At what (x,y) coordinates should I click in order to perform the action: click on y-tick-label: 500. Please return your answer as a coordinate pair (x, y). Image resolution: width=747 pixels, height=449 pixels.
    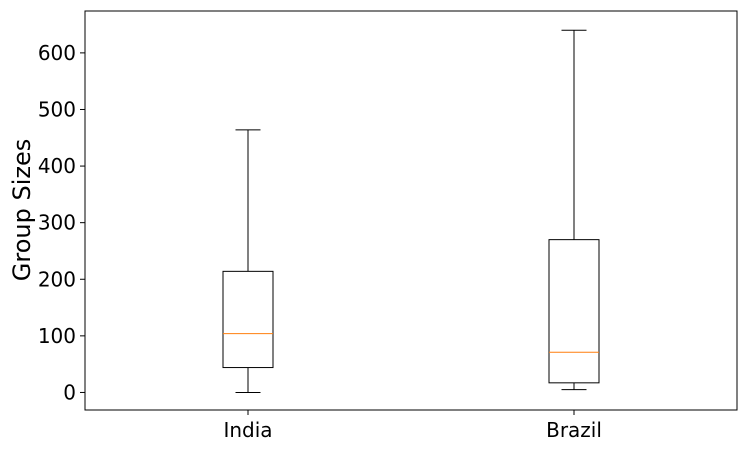
    Looking at the image, I should click on (57, 109).